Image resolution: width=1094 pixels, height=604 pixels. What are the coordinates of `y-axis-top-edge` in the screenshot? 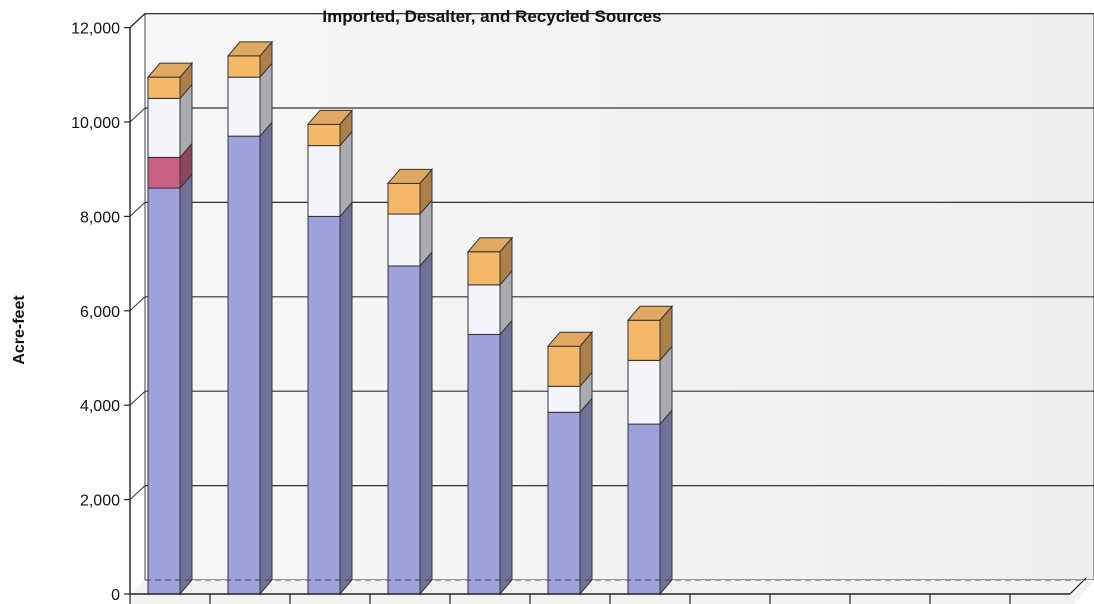 It's located at (137, 21).